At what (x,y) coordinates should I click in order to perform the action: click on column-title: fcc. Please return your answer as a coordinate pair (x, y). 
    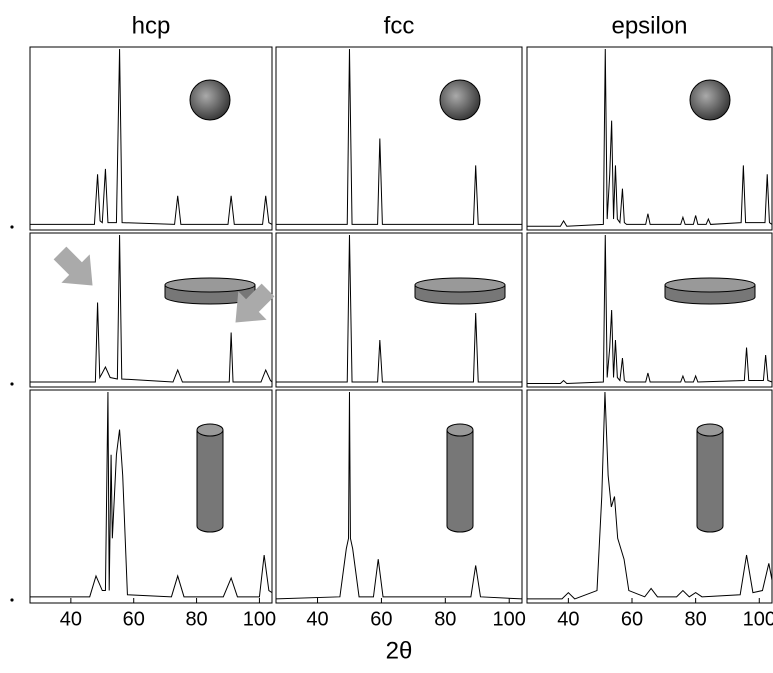
    Looking at the image, I should click on (399, 25).